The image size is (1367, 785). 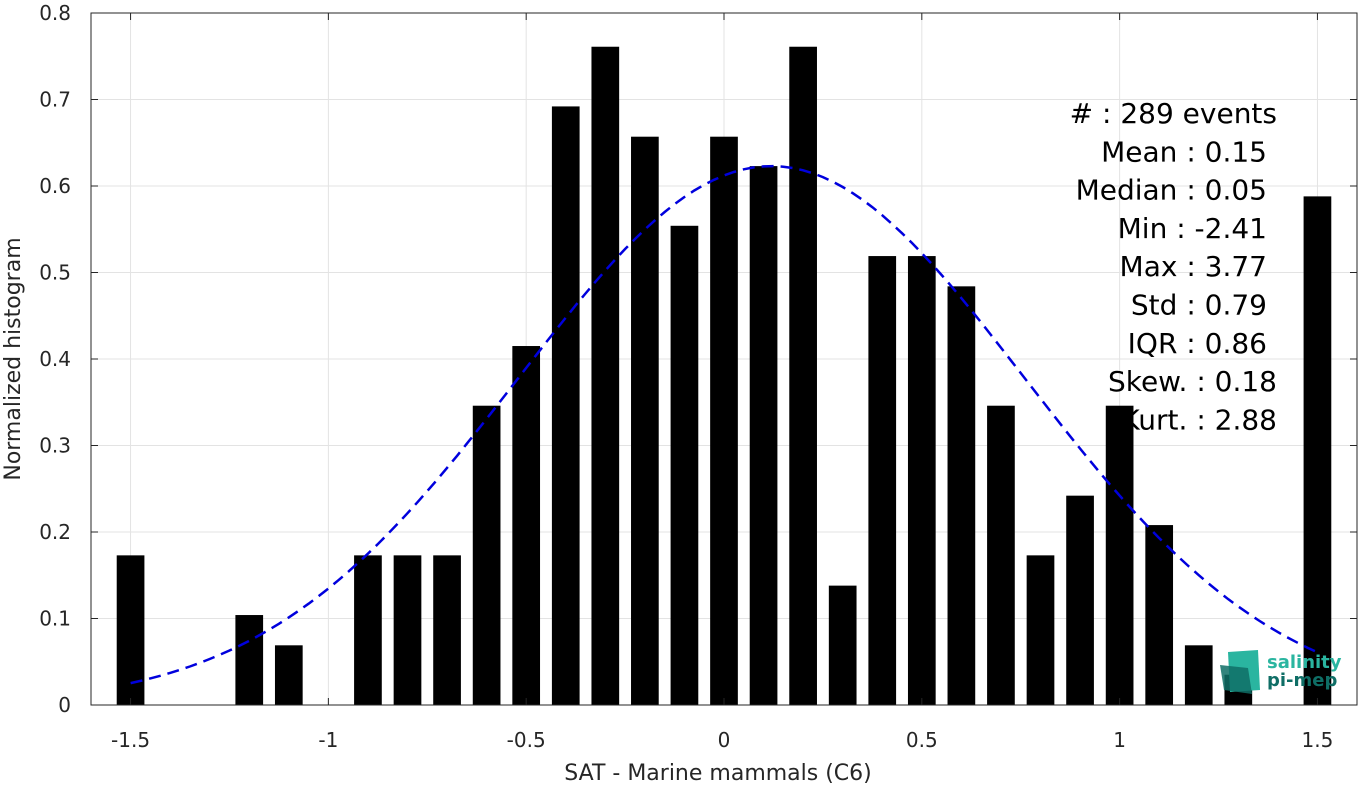 I want to click on stat-line-5: Std : 0.79, so click(x=1199, y=305).